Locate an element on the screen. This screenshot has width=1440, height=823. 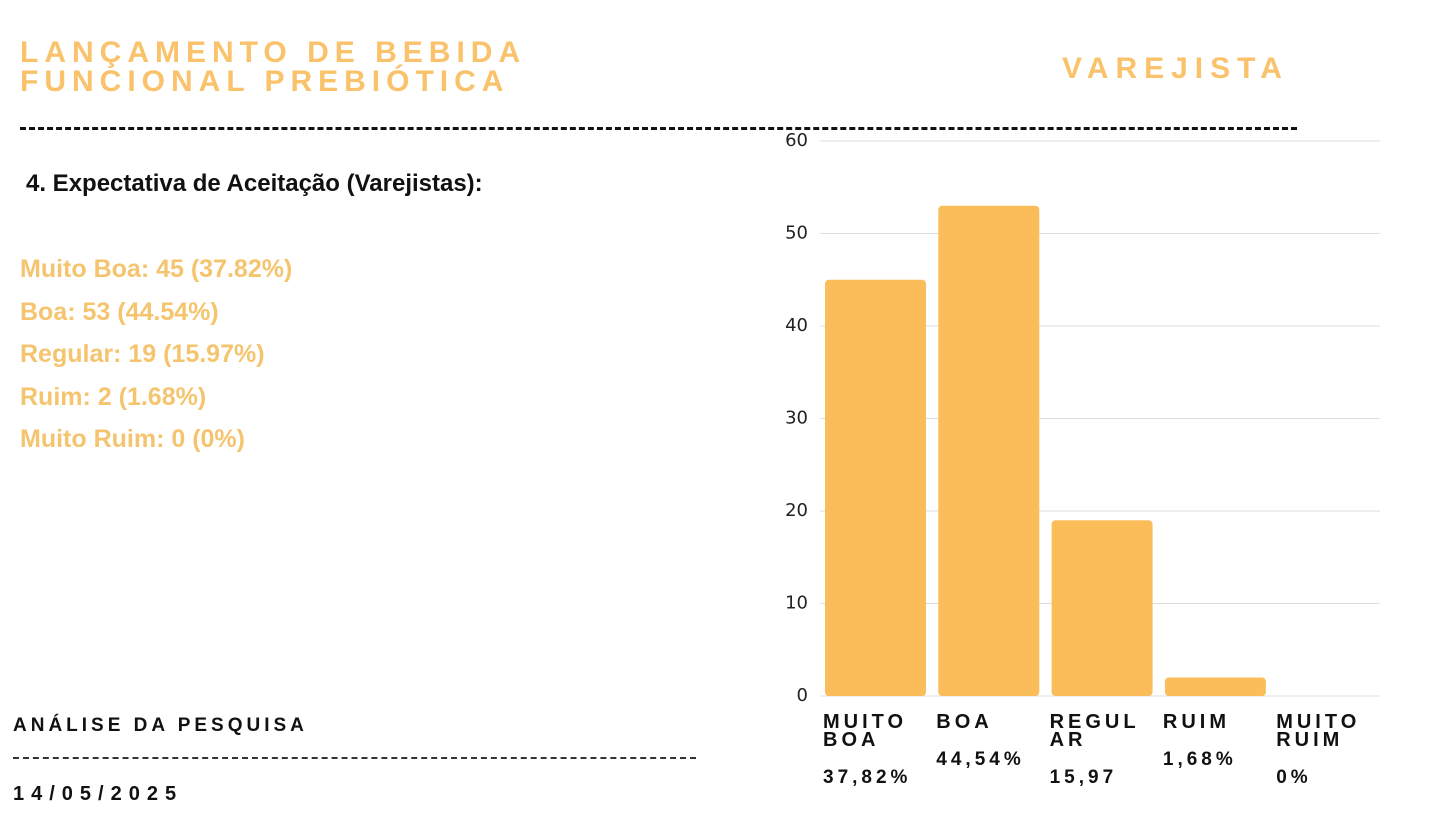
category: MUITO BOA 37,82% is located at coordinates (875, 750).